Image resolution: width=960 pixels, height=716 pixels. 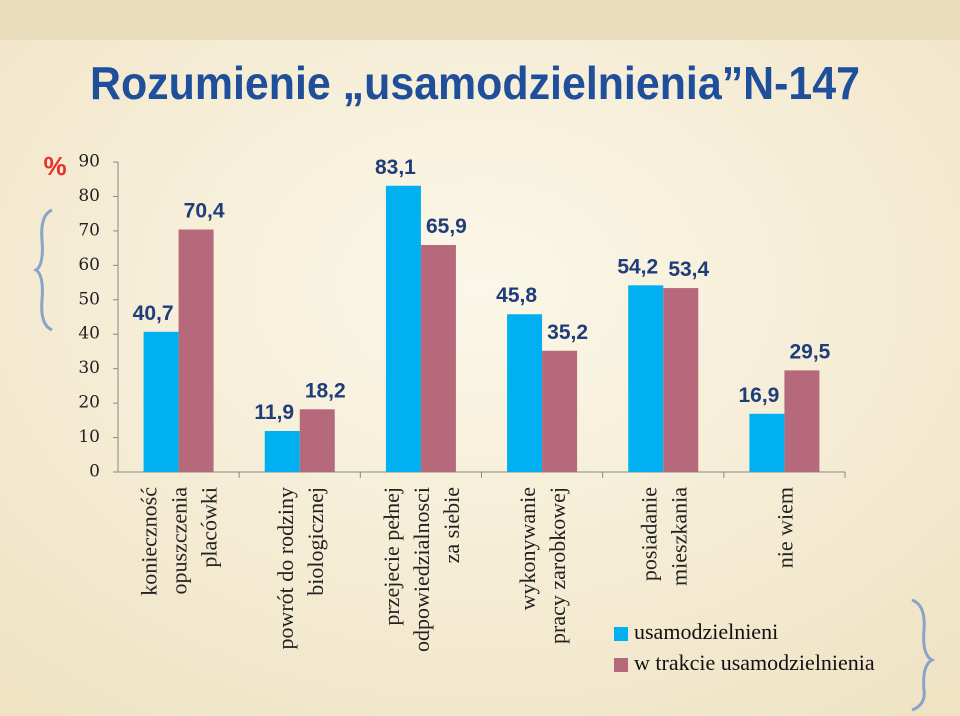 I want to click on value-label: 54,2, so click(x=637, y=266).